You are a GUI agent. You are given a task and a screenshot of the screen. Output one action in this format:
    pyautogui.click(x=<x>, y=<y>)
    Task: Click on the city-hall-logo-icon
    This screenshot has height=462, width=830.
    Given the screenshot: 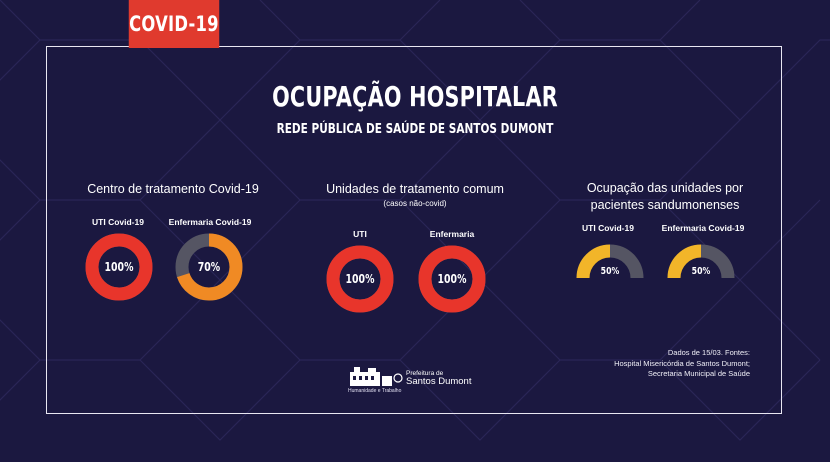 What is the action you would take?
    pyautogui.click(x=376, y=376)
    